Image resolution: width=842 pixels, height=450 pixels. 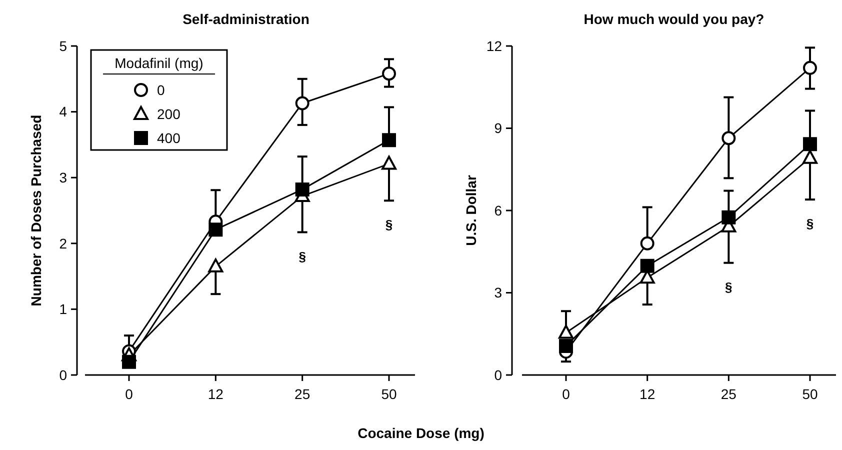 I want to click on chart-title: Self-administration, so click(x=246, y=19).